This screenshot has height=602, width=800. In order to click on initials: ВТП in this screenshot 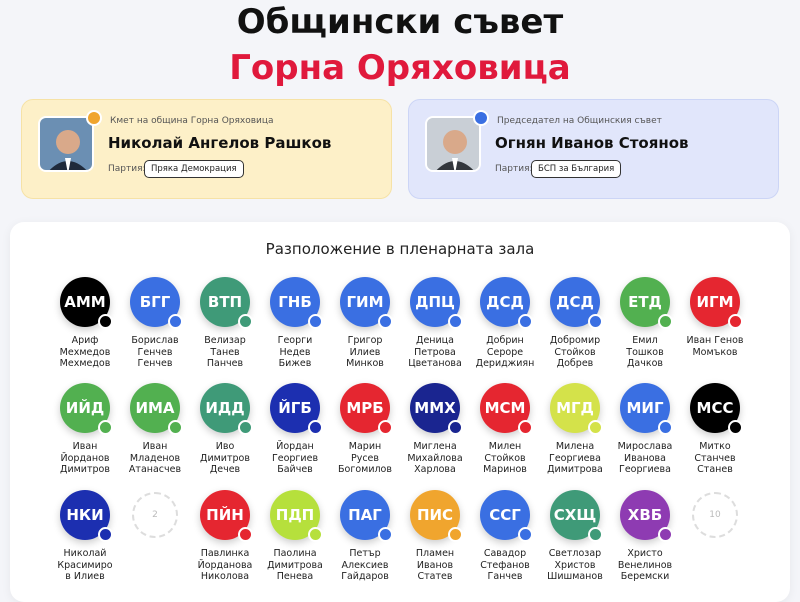, I will do `click(225, 302)`.